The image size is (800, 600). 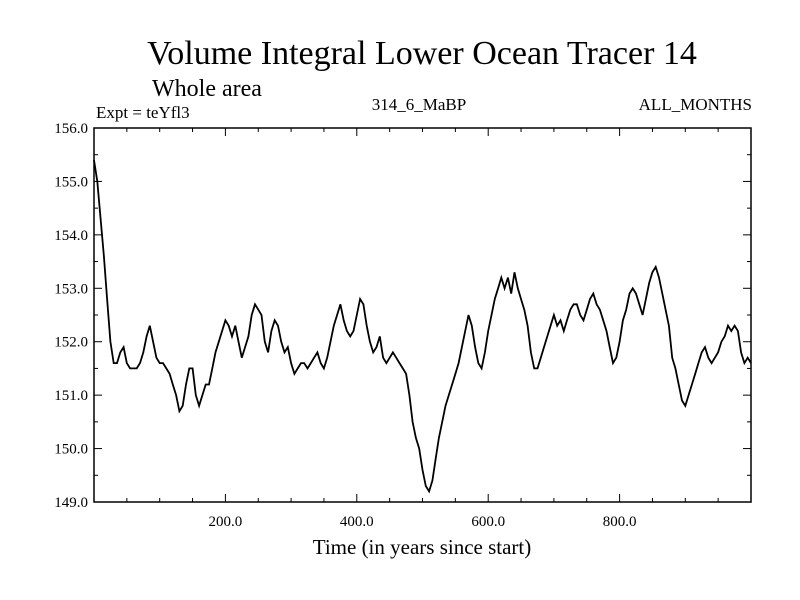 What do you see at coordinates (226, 522) in the screenshot?
I see `x-tick-label: 200.0` at bounding box center [226, 522].